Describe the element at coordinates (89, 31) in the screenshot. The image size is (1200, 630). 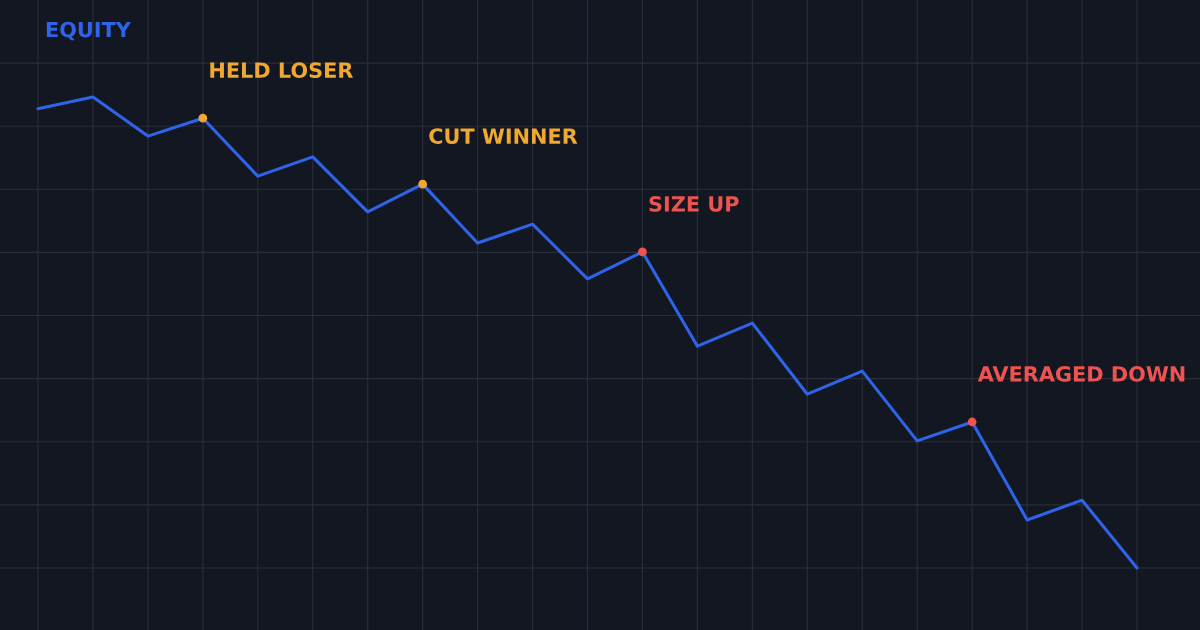
I see `text: EQUITY` at that location.